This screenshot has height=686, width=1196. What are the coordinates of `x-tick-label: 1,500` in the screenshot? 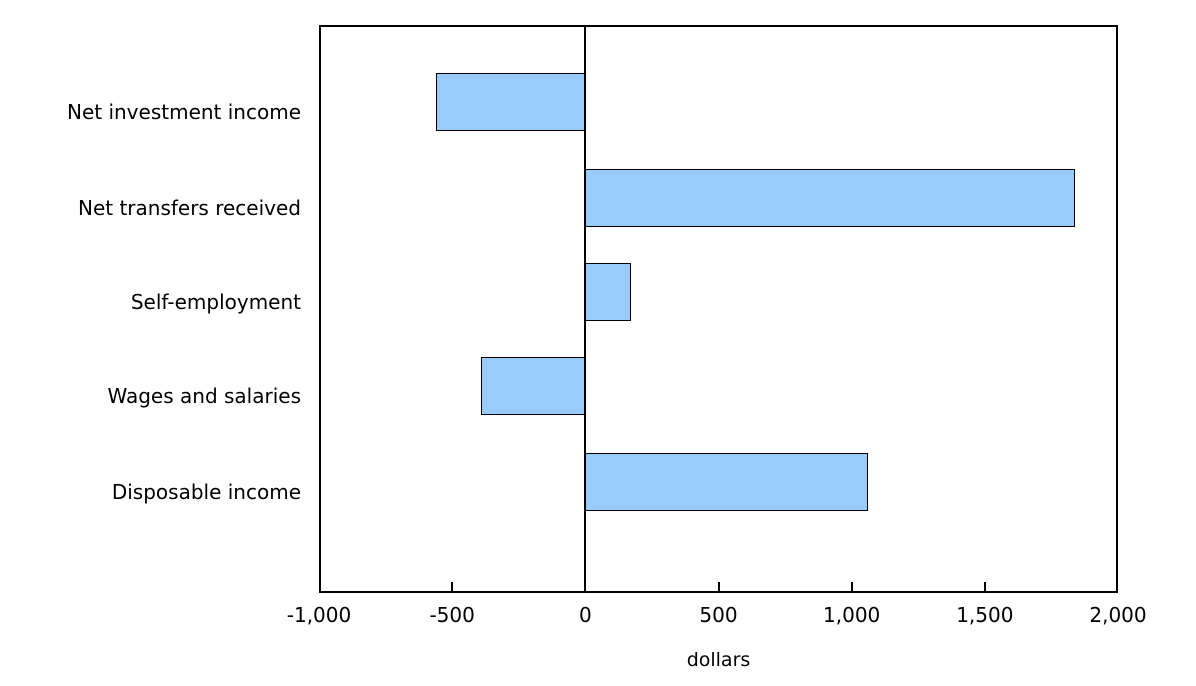 It's located at (985, 615).